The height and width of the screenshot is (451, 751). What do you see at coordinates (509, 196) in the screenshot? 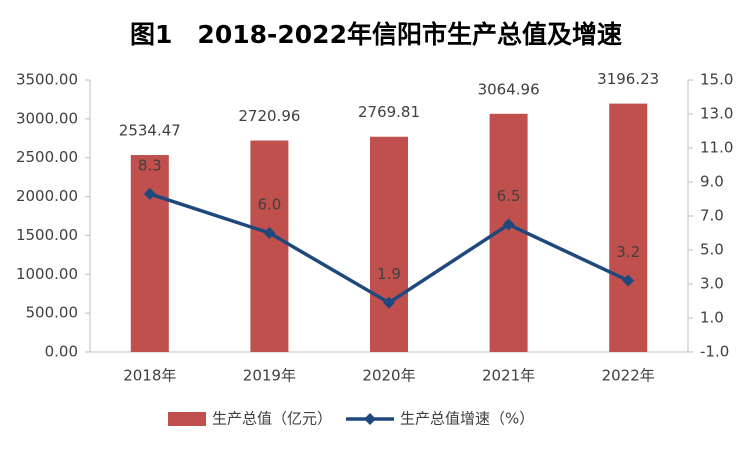
I see `line-value-label: 6.5` at bounding box center [509, 196].